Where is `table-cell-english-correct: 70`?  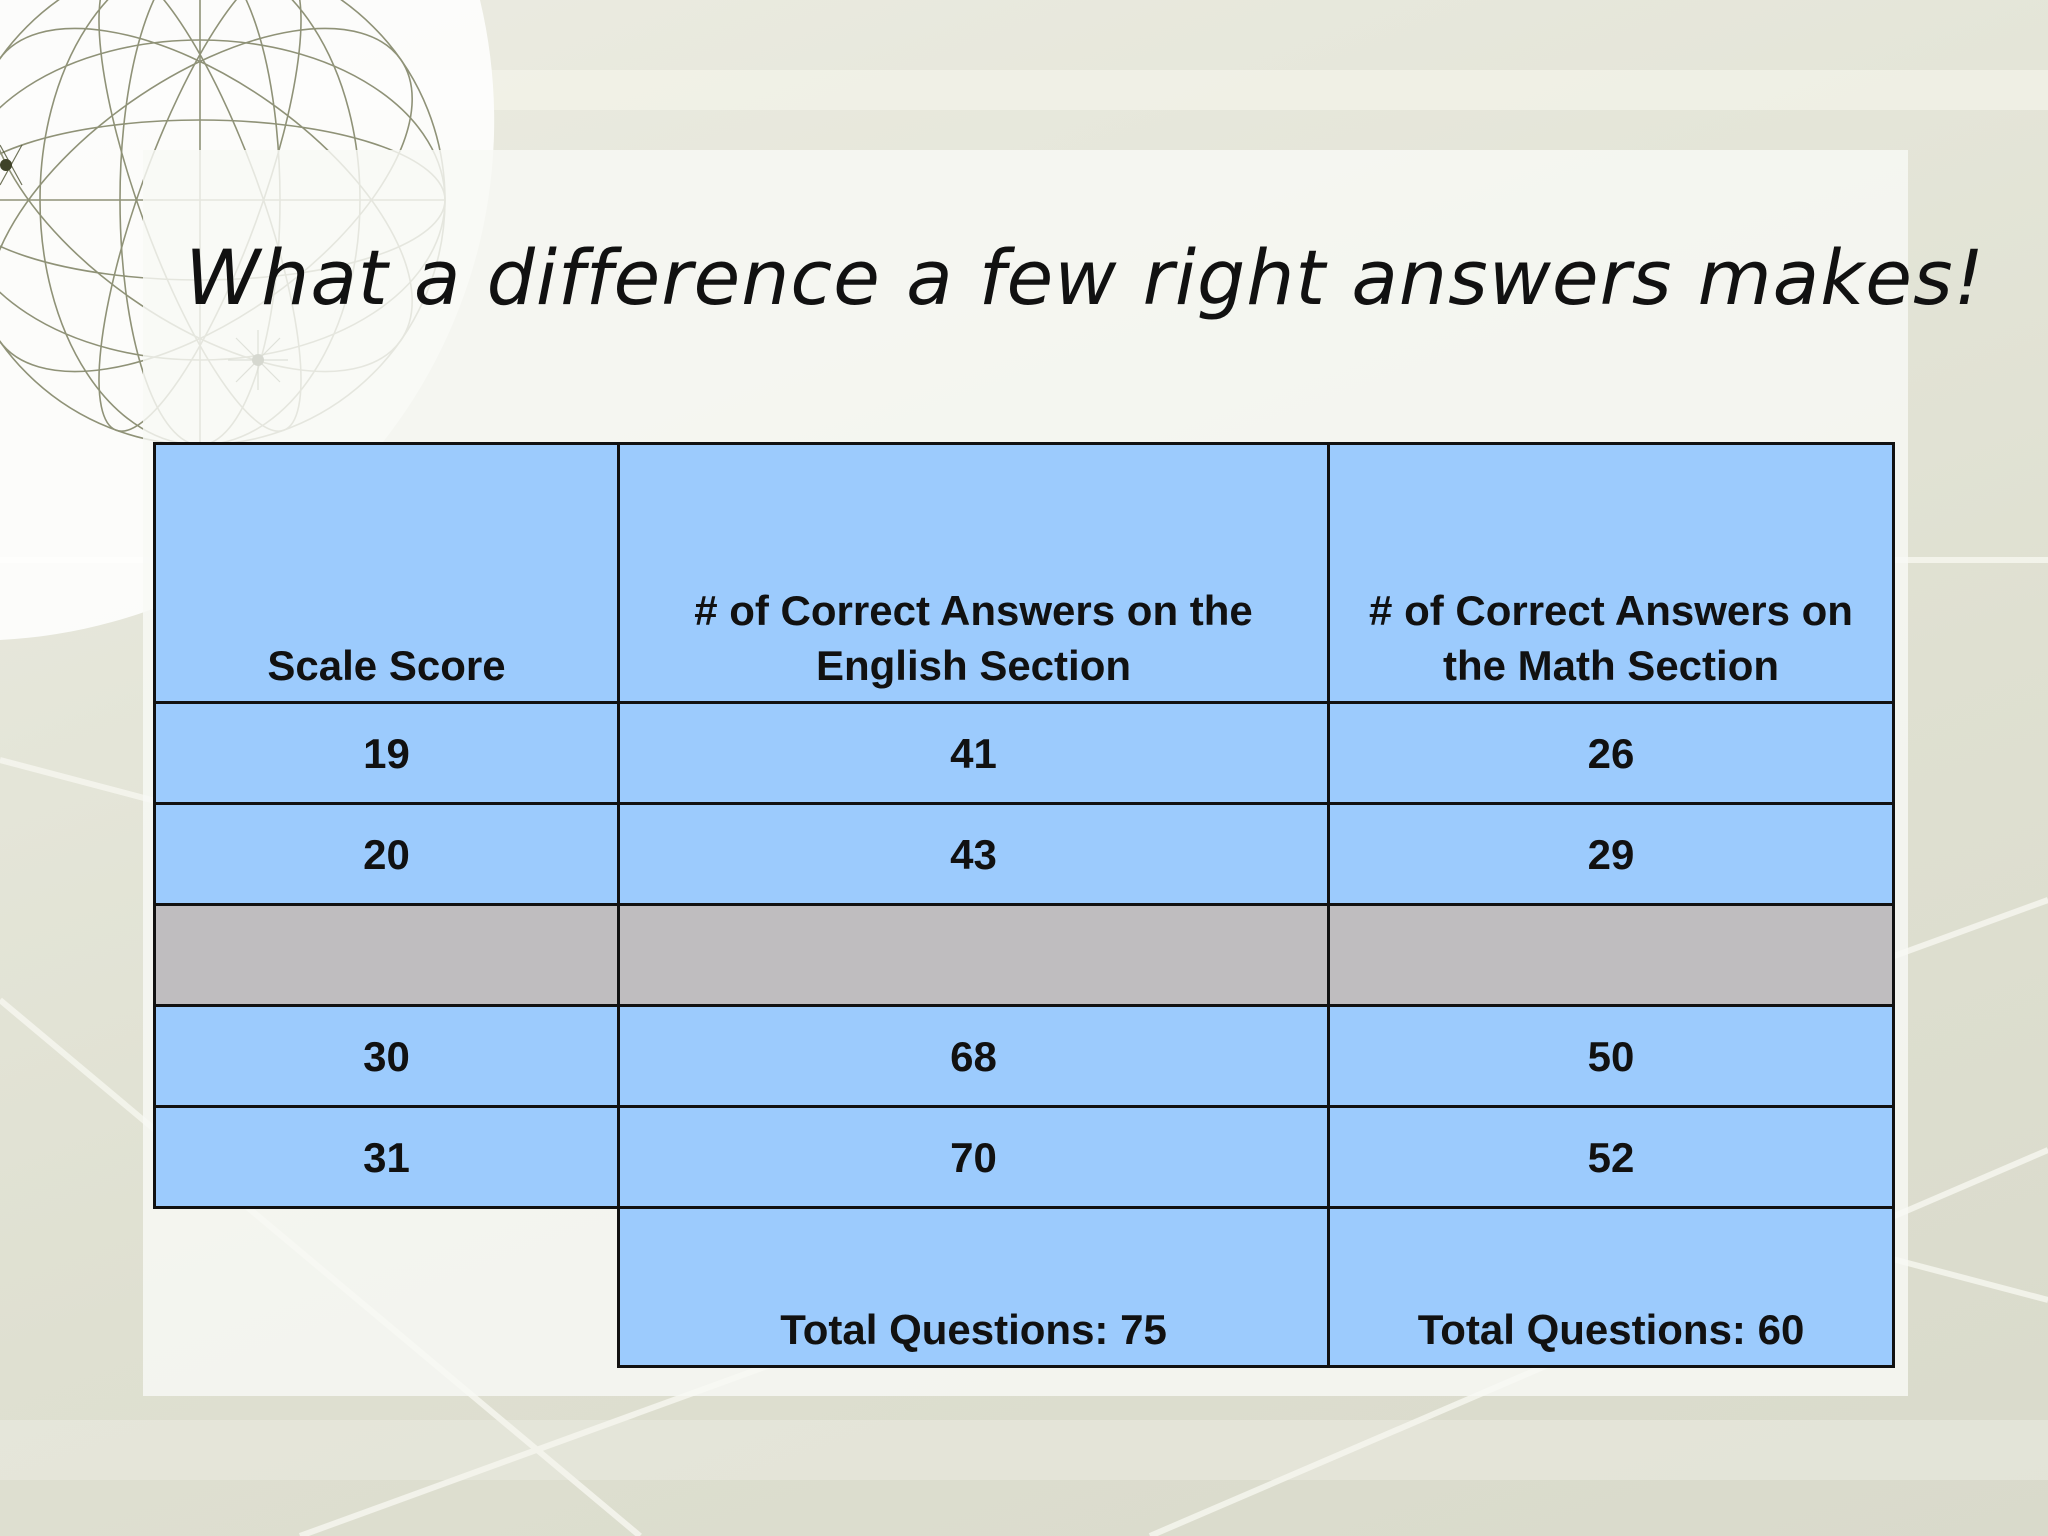 table-cell-english-correct: 70 is located at coordinates (973, 1157).